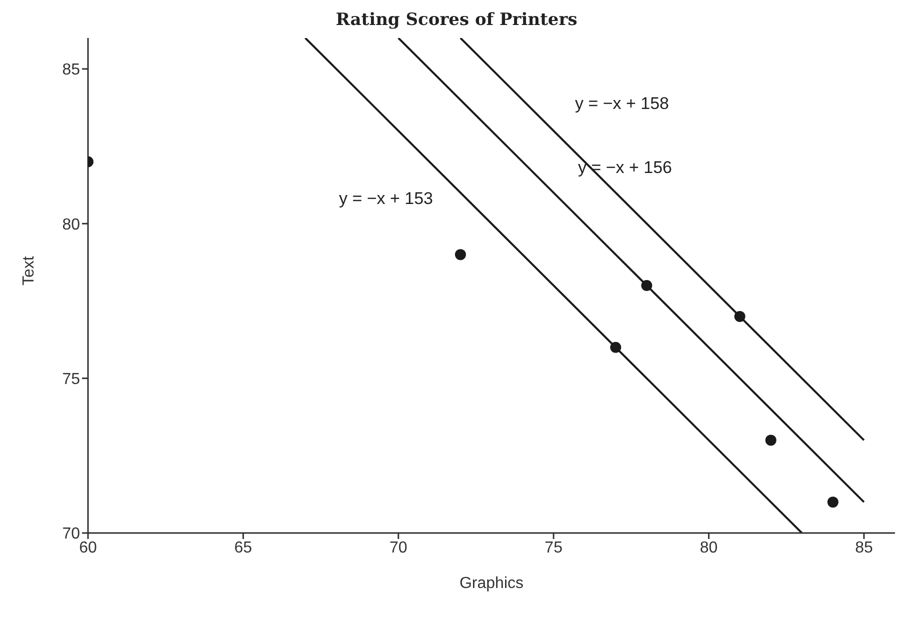 This screenshot has width=913, height=623. Describe the element at coordinates (88, 547) in the screenshot. I see `x-tick-label: 60` at that location.